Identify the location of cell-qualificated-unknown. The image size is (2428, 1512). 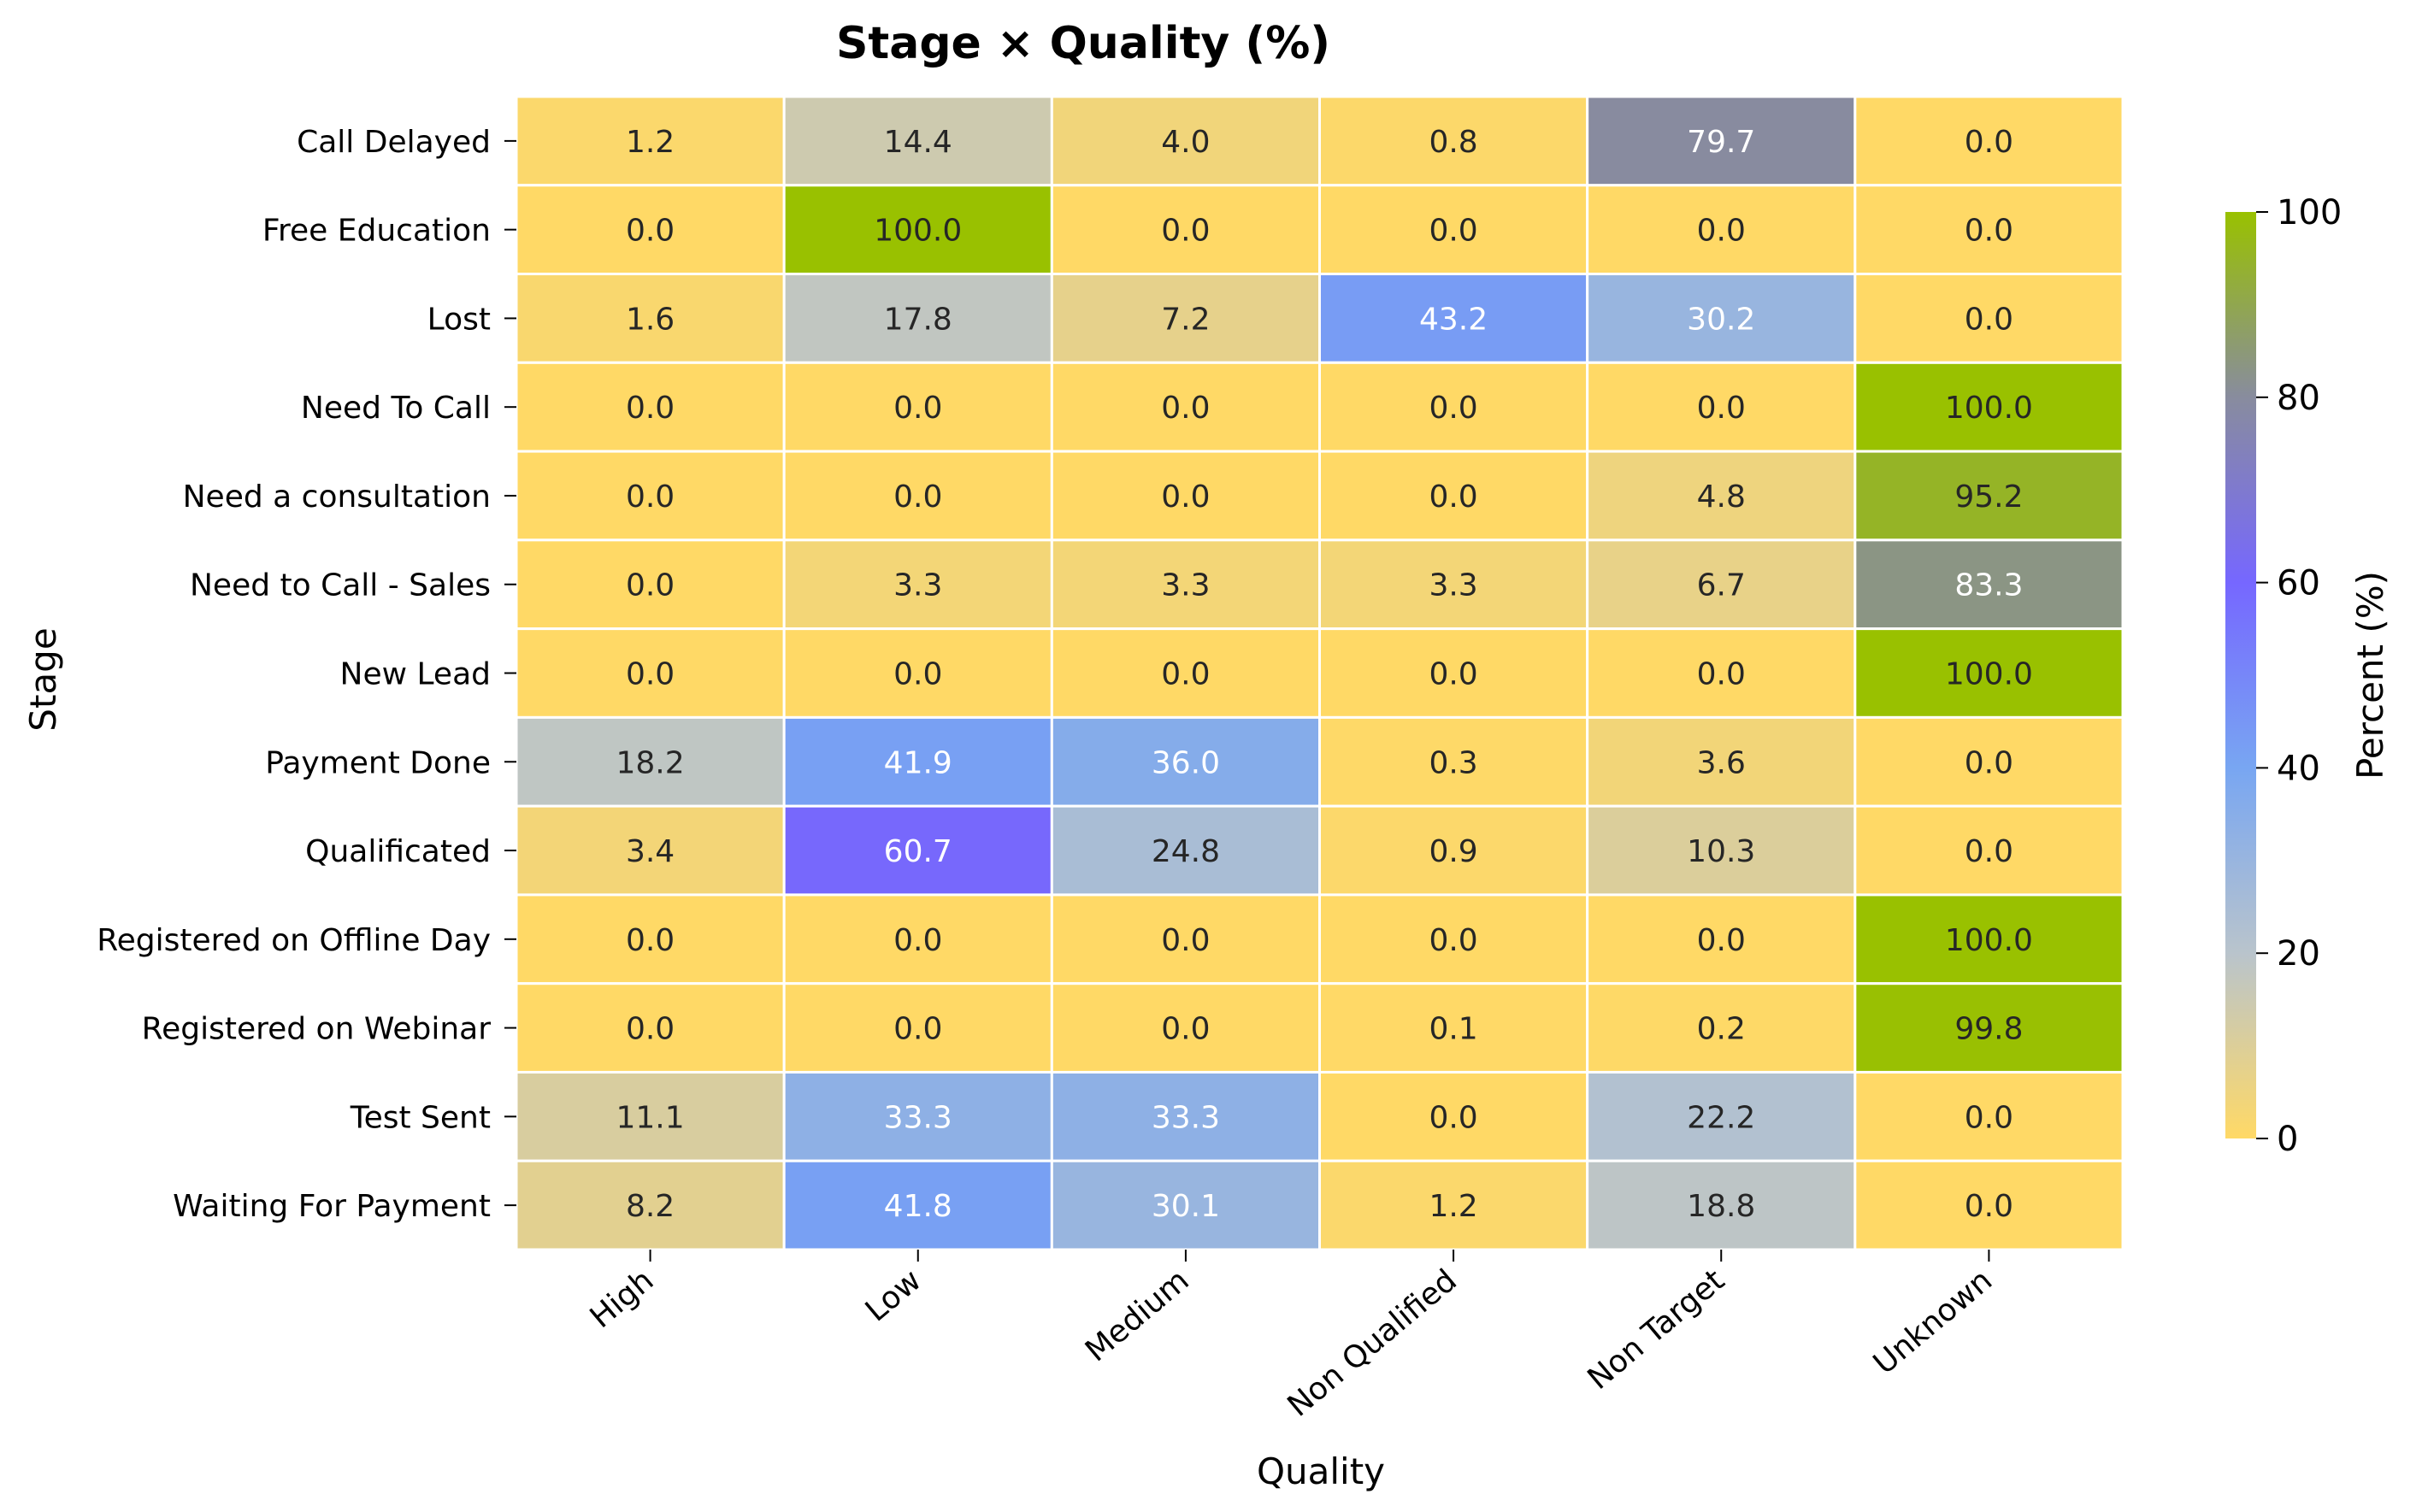
(1988, 850).